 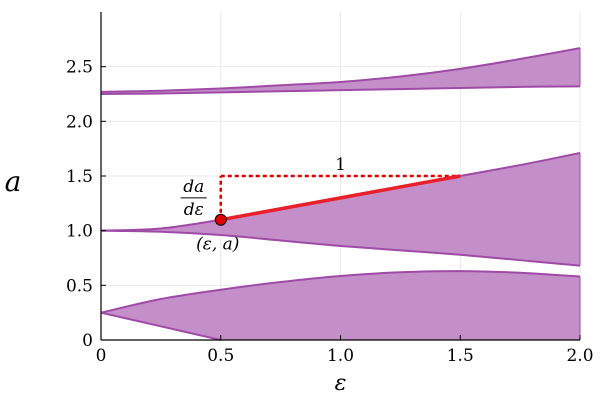 What do you see at coordinates (220, 356) in the screenshot?
I see `x-tick-label: 0.5` at bounding box center [220, 356].